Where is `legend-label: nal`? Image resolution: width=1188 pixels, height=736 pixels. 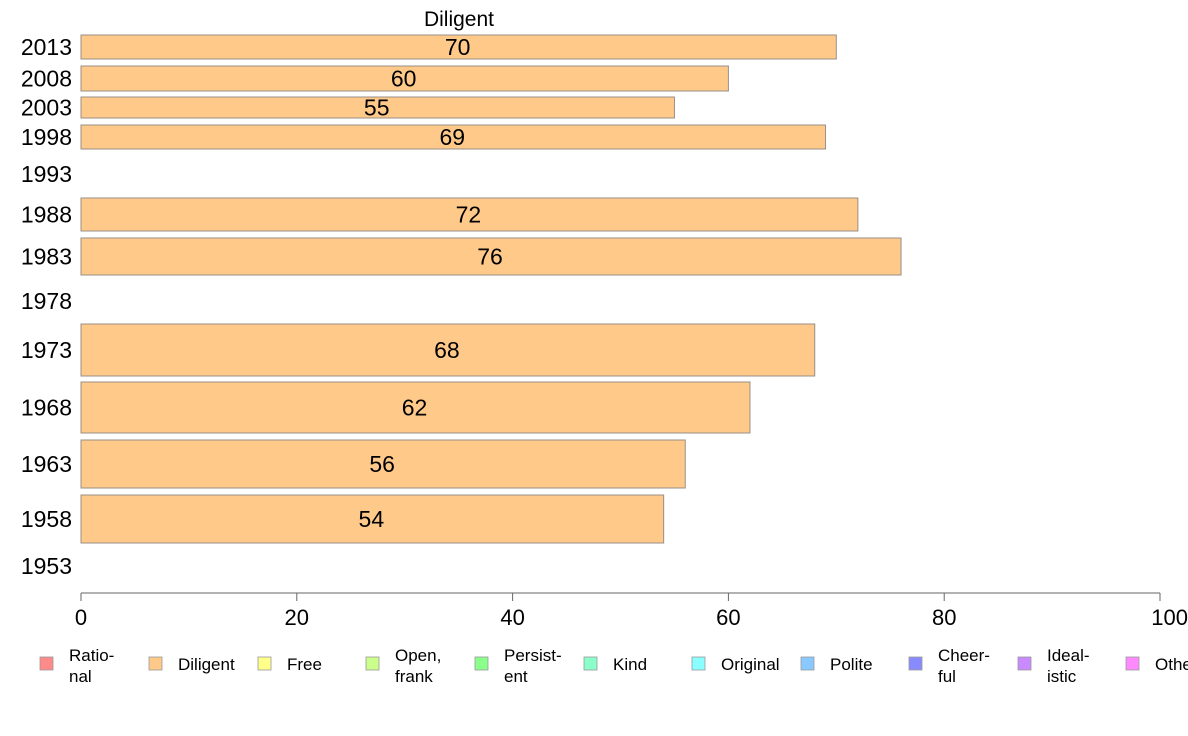
legend-label: nal is located at coordinates (80, 676).